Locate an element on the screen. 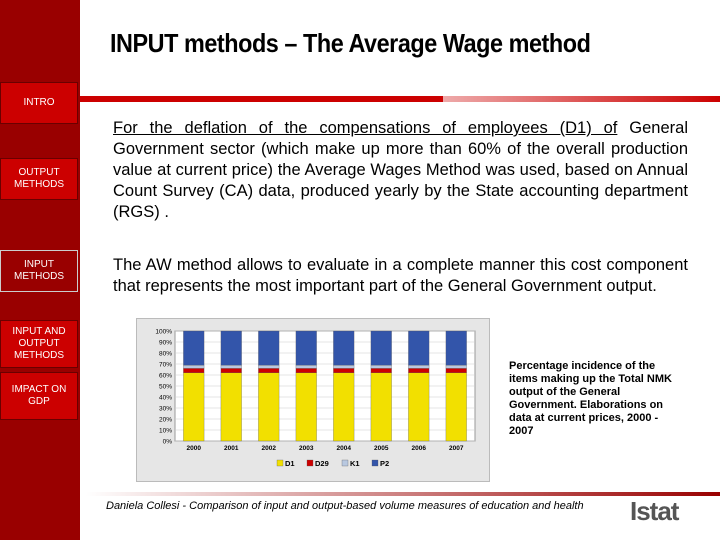 Image resolution: width=720 pixels, height=540 pixels. y-tick-label: 60% is located at coordinates (165, 376).